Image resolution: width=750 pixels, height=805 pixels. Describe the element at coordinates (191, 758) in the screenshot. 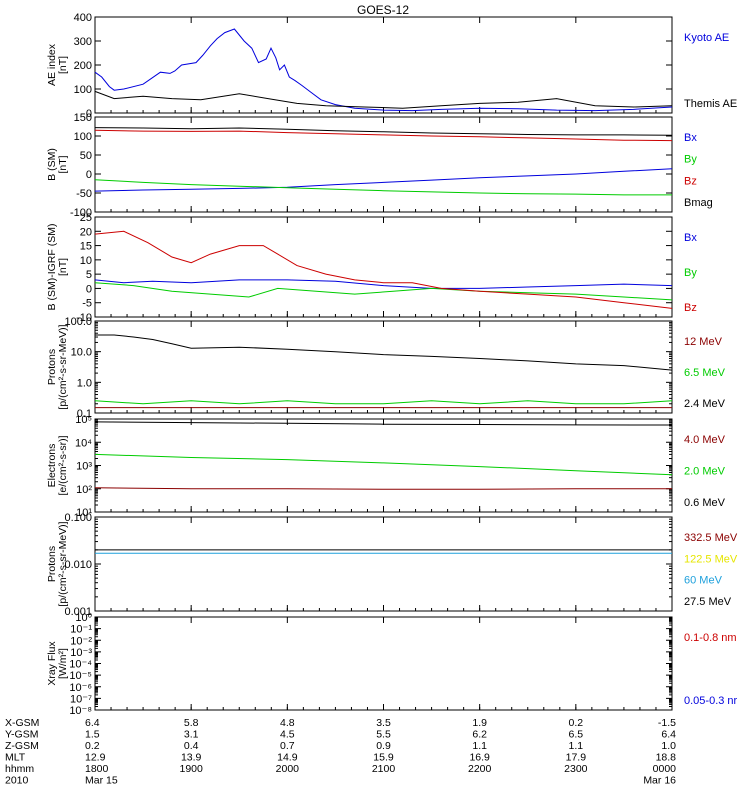

I see `footer-value: 13.9` at that location.